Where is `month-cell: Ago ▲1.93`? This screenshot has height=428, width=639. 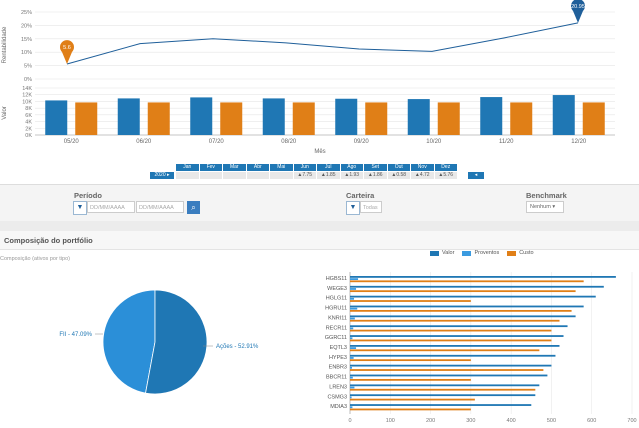 month-cell: Ago ▲1.93 is located at coordinates (351, 172).